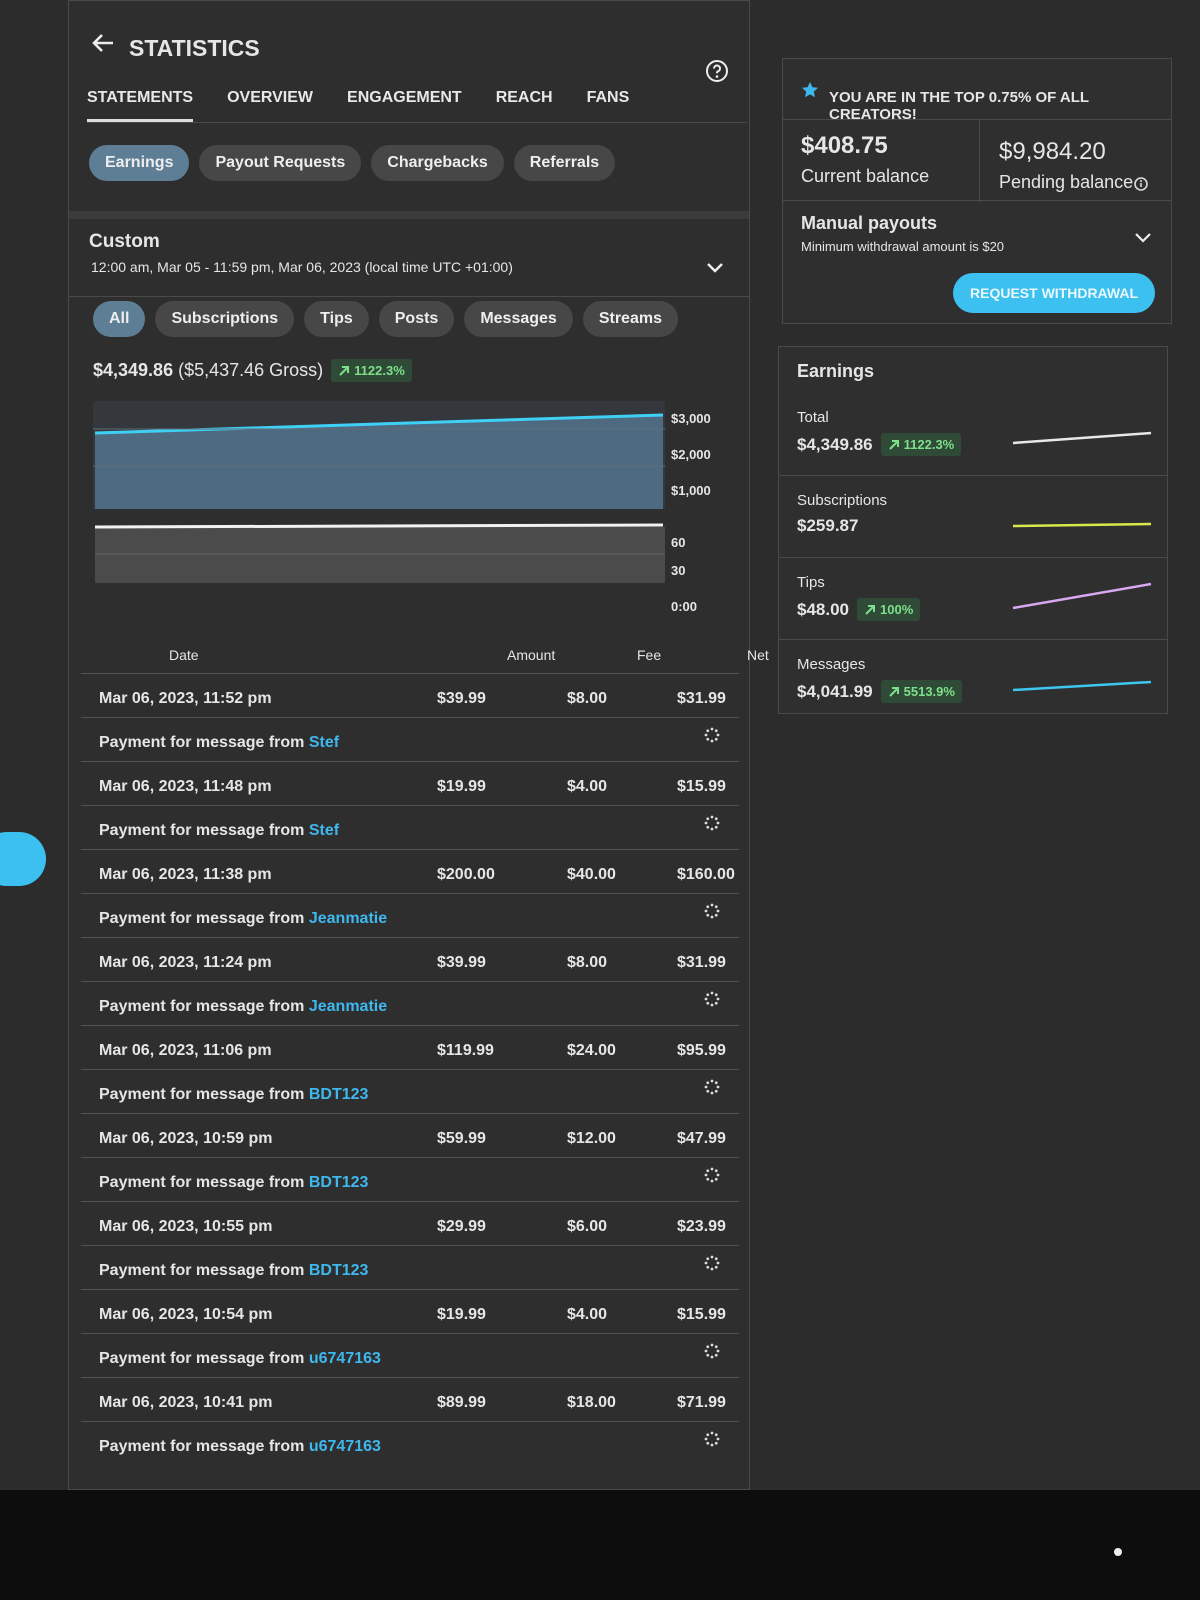 The image size is (1200, 1600). What do you see at coordinates (1083, 436) in the screenshot?
I see `sparkline` at bounding box center [1083, 436].